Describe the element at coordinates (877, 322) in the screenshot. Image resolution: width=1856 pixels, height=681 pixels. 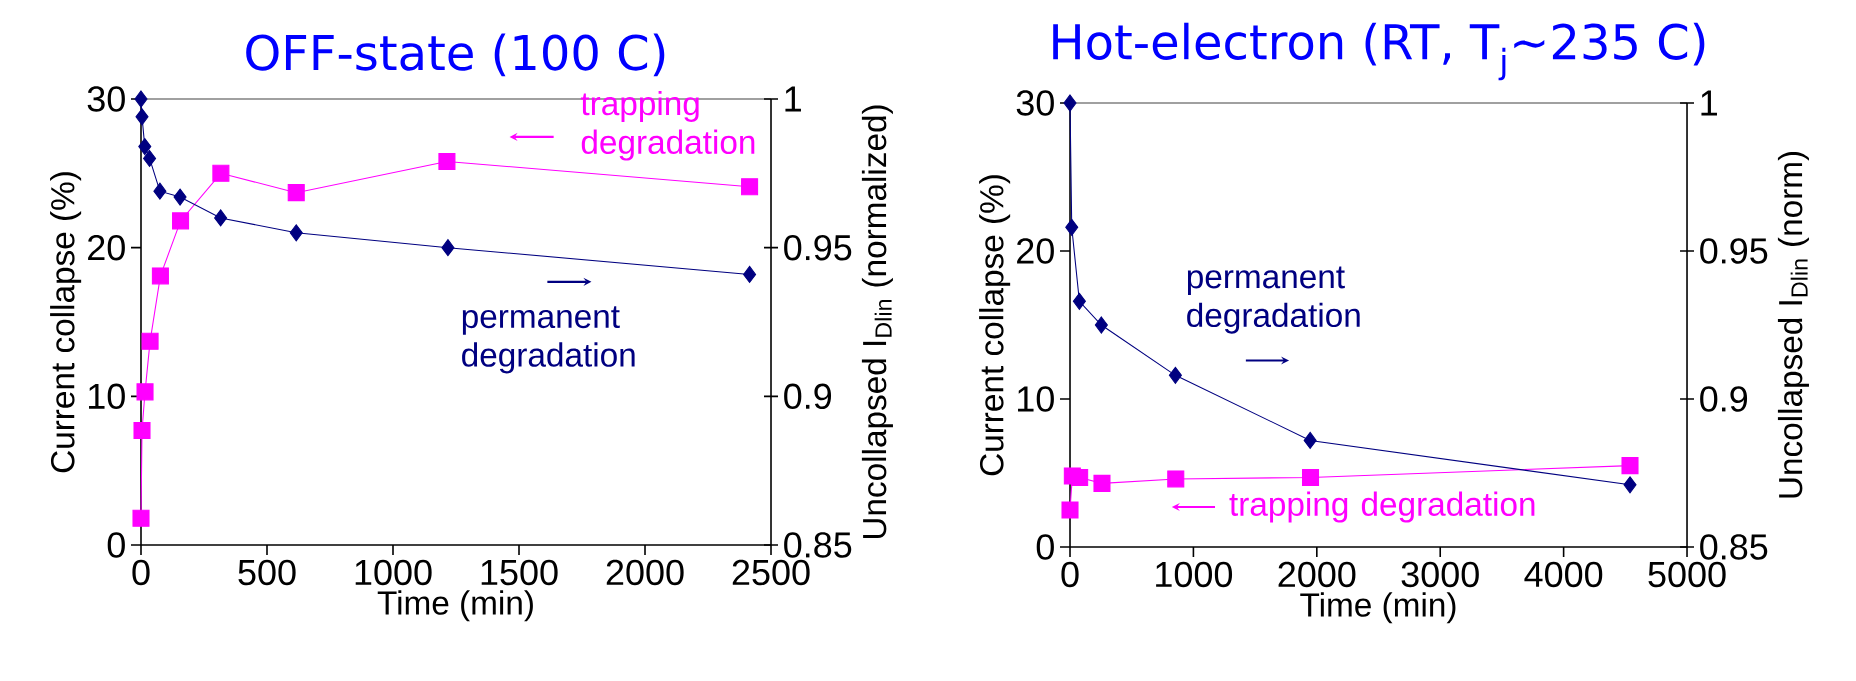
I see `y2-axis-title: Uncollapsed I$_{Dlin}$ (normalized)` at that location.